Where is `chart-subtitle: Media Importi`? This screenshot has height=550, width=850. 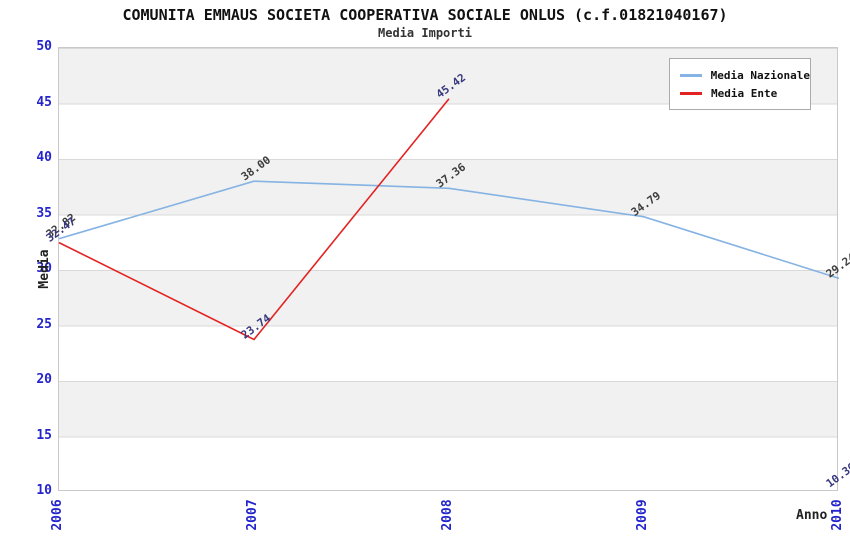
chart-subtitle: Media Importi is located at coordinates (425, 33).